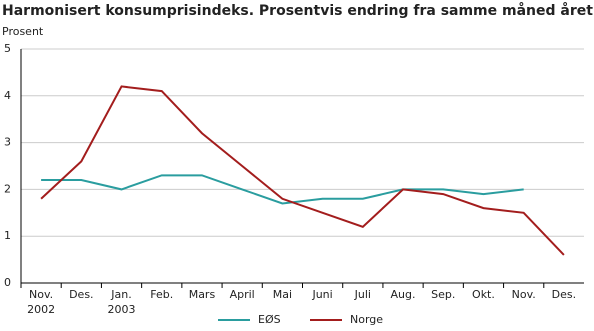 The height and width of the screenshot is (331, 594). What do you see at coordinates (362, 294) in the screenshot?
I see `x-tick-label: Juli` at bounding box center [362, 294].